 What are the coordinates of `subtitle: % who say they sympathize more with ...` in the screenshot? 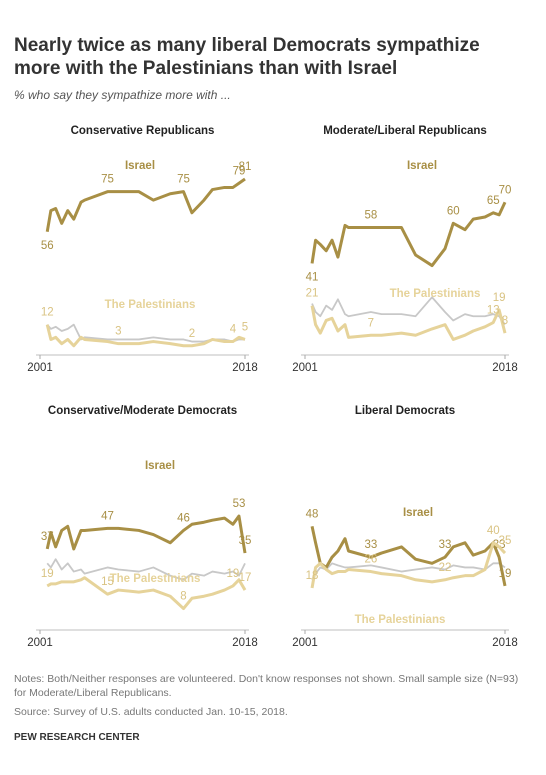 It's located at (122, 95).